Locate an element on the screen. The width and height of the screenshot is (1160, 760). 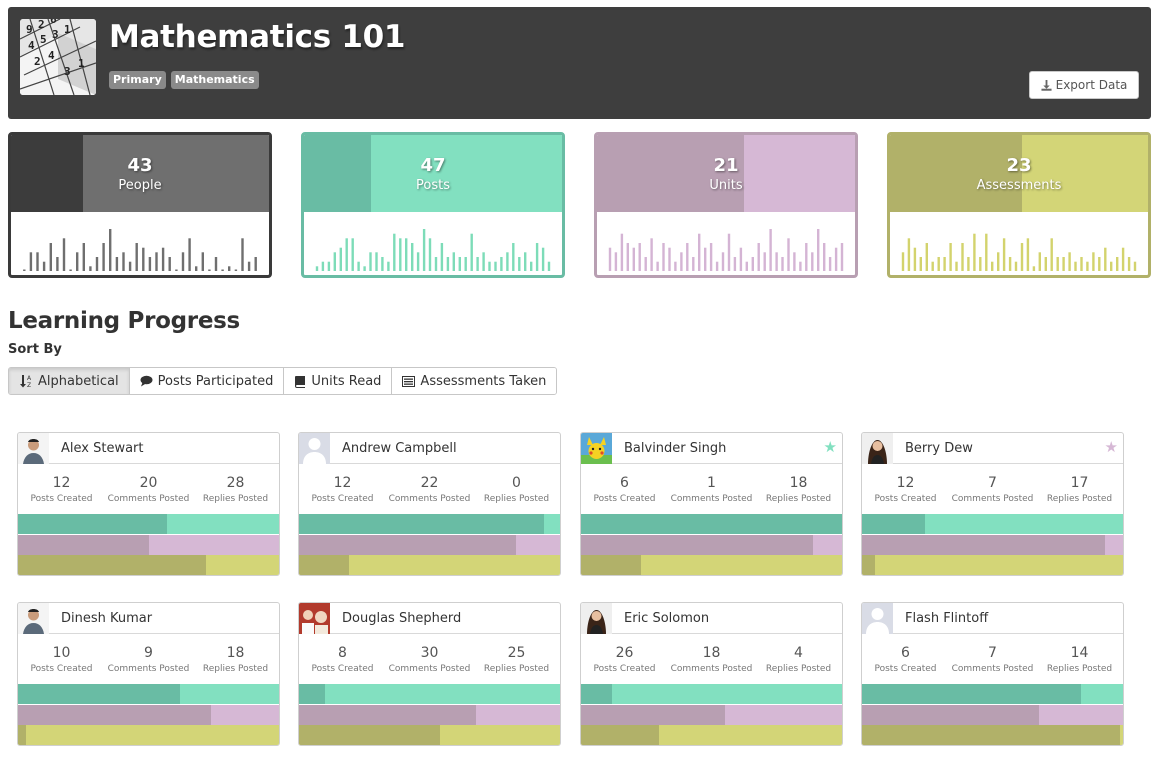
student-name: Douglas Shepherd is located at coordinates (402, 618).